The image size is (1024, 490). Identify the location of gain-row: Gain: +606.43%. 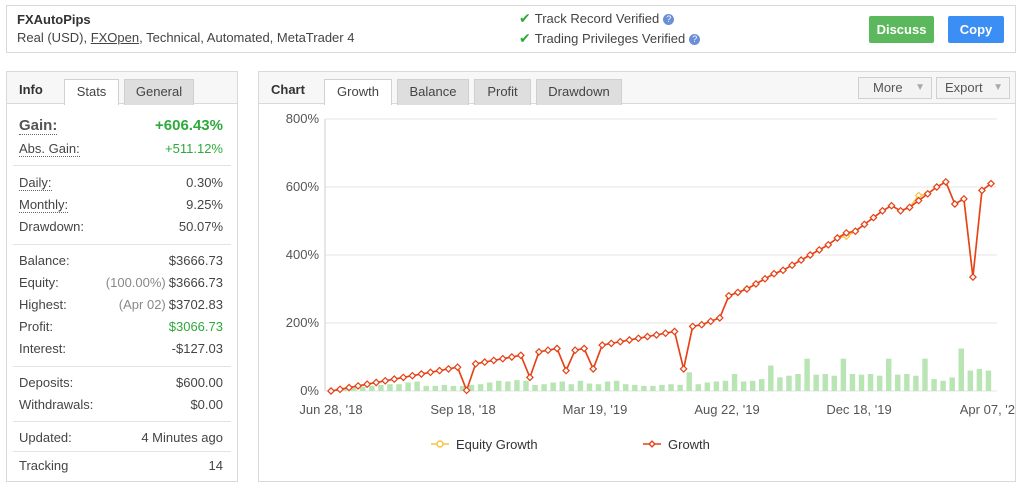
(121, 127).